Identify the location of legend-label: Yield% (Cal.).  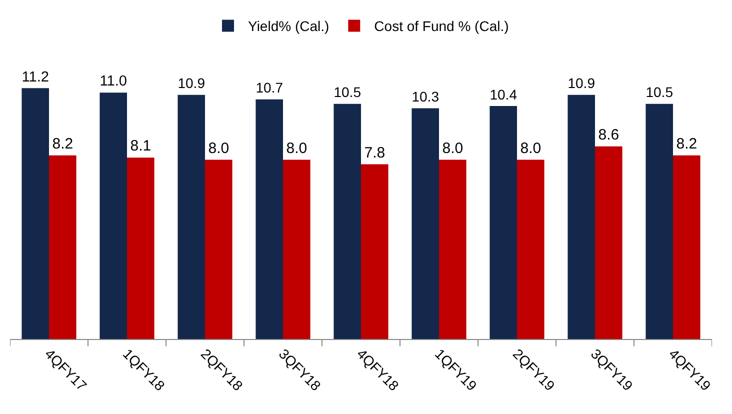
(289, 26).